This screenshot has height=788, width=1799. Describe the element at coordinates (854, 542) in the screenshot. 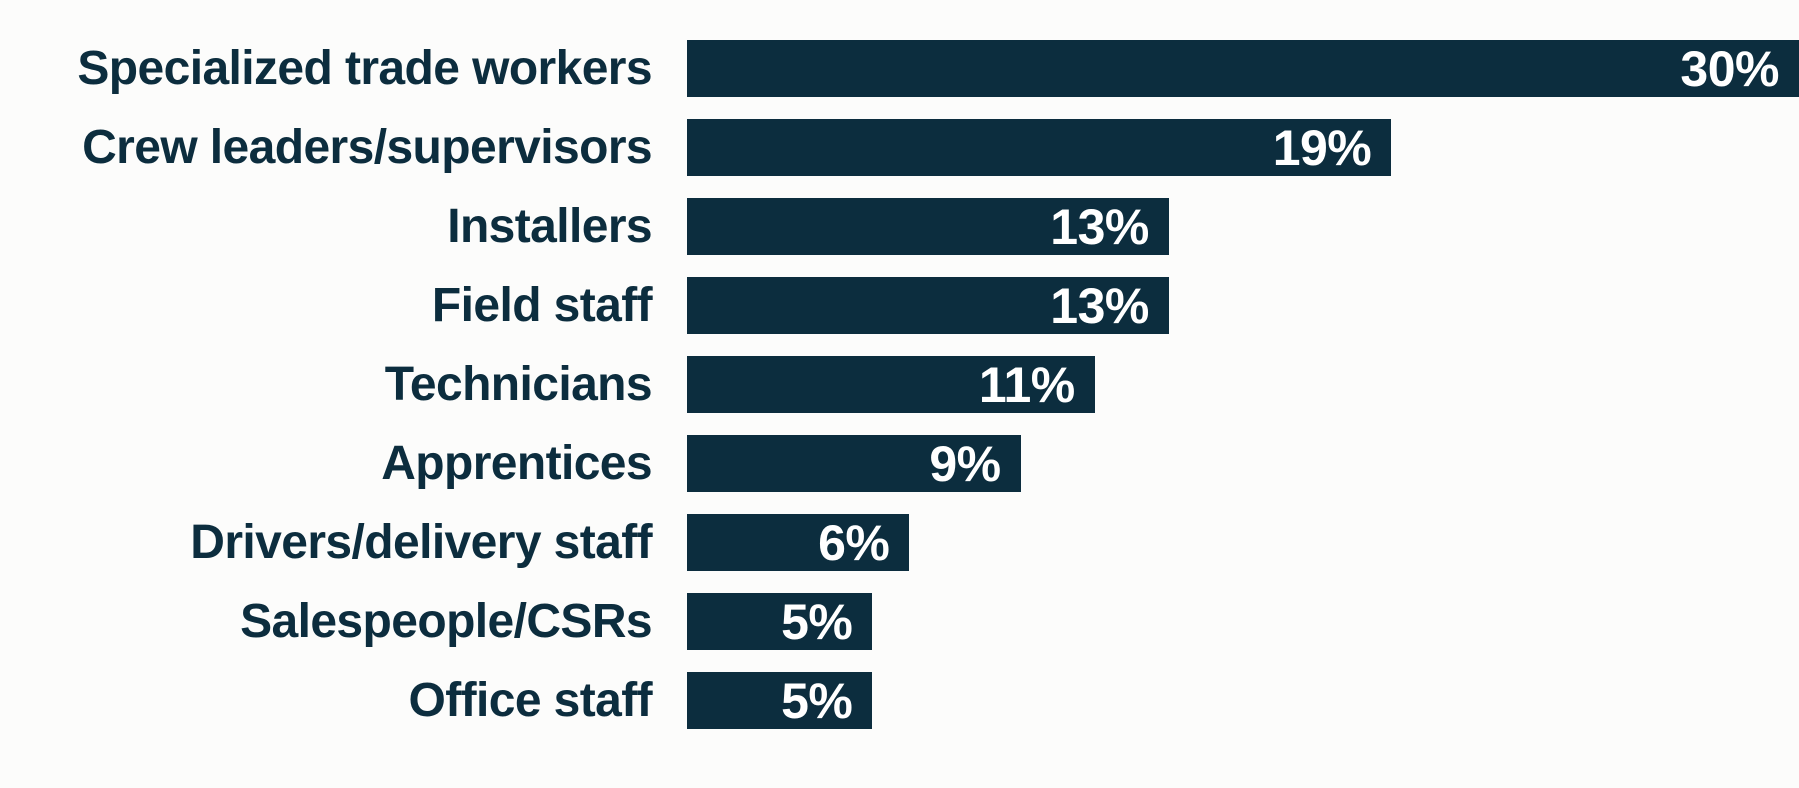

I see `bar-value-label: 6%` at that location.